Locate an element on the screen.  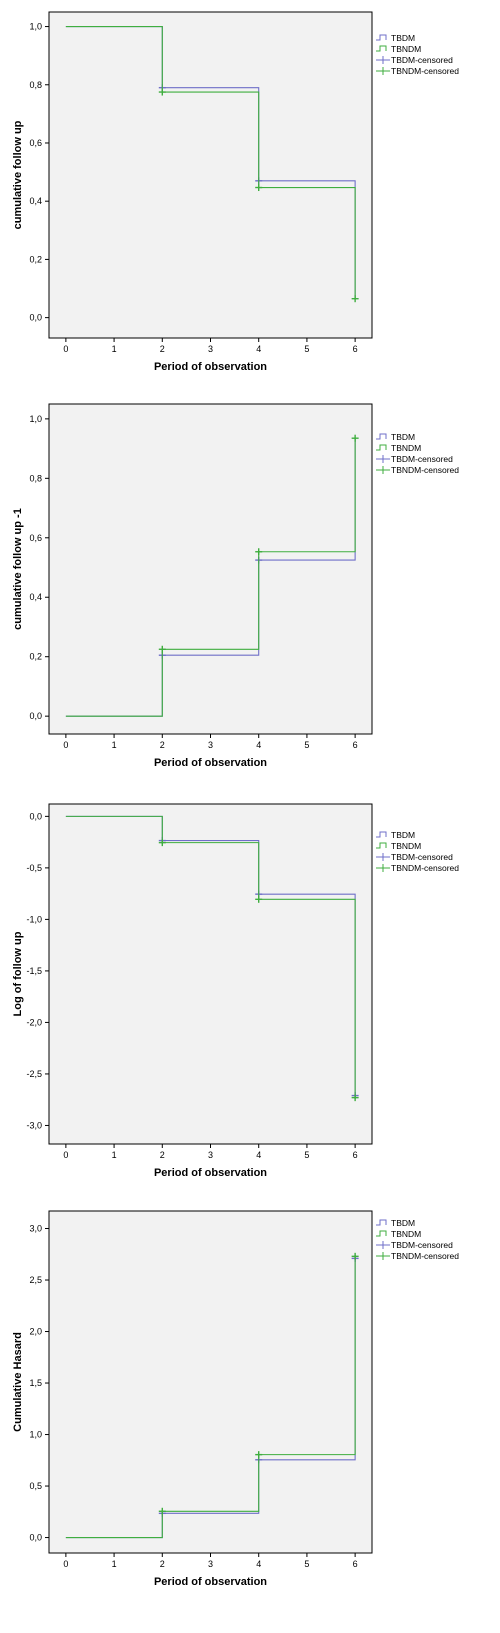
y-tick-label: 2,5 is located at coordinates (35, 1280).